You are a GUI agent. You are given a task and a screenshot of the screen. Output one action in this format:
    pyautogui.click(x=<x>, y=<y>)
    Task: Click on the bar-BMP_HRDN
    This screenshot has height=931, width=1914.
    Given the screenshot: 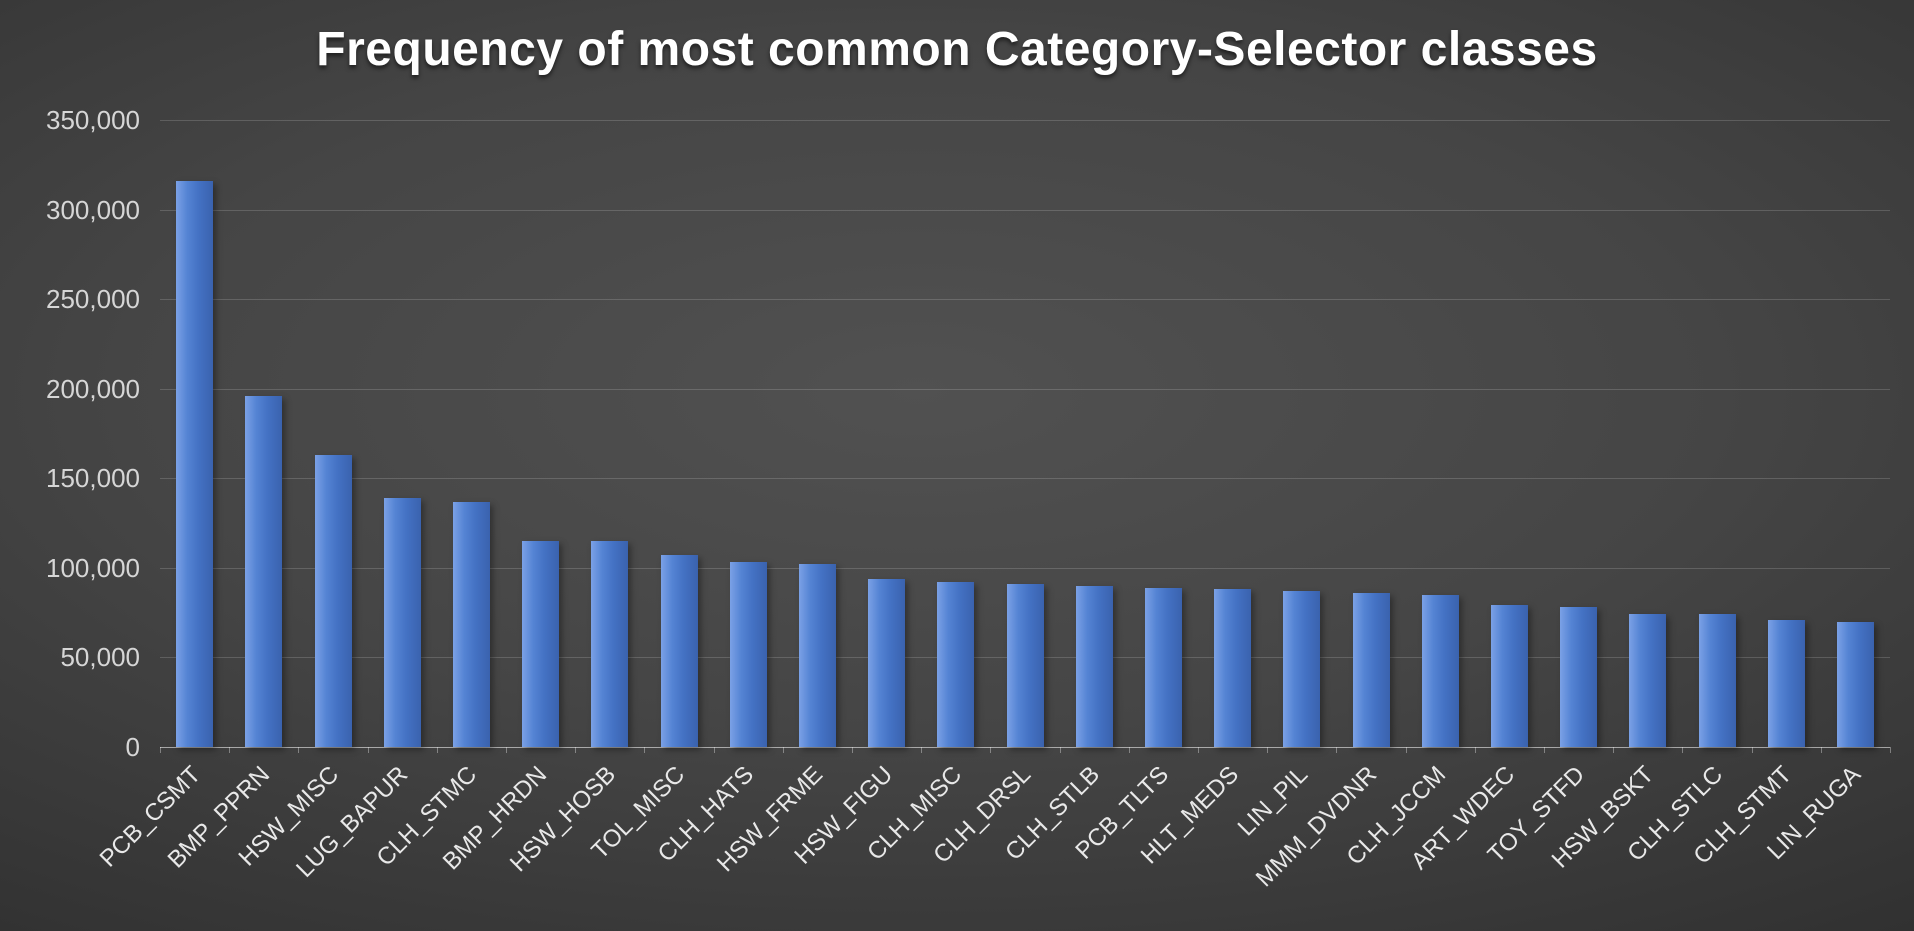 What is the action you would take?
    pyautogui.click(x=541, y=643)
    